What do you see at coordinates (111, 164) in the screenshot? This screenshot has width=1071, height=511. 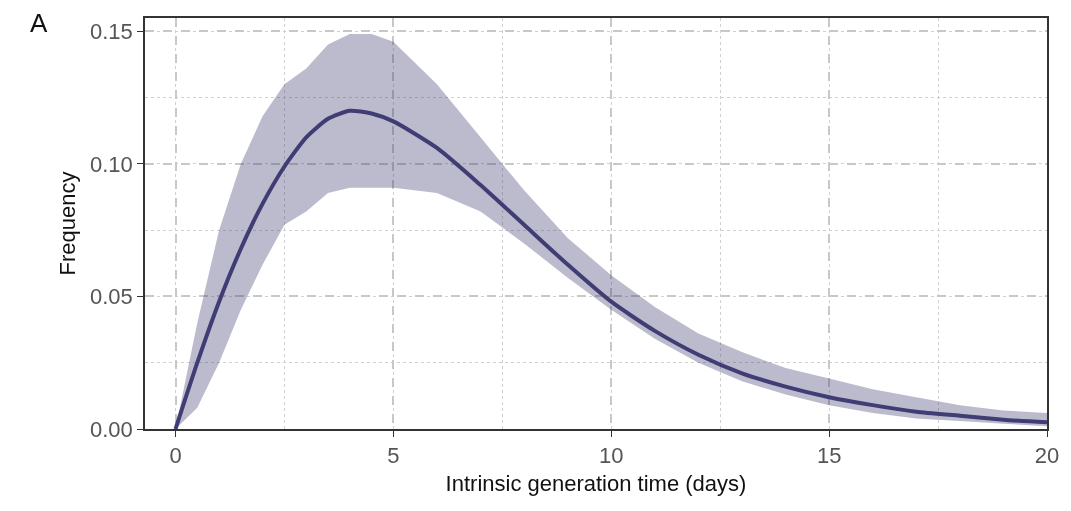 I see `y-tick-label: 0.10` at bounding box center [111, 164].